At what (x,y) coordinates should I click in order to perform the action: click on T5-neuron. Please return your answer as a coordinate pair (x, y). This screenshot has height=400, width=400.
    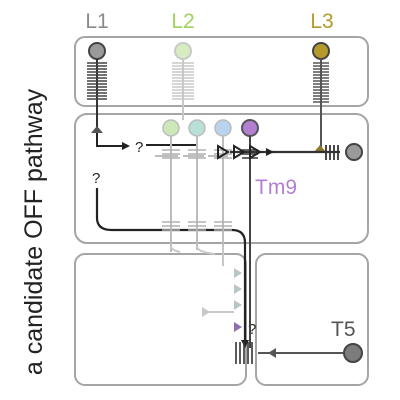
    Looking at the image, I should click on (299, 353).